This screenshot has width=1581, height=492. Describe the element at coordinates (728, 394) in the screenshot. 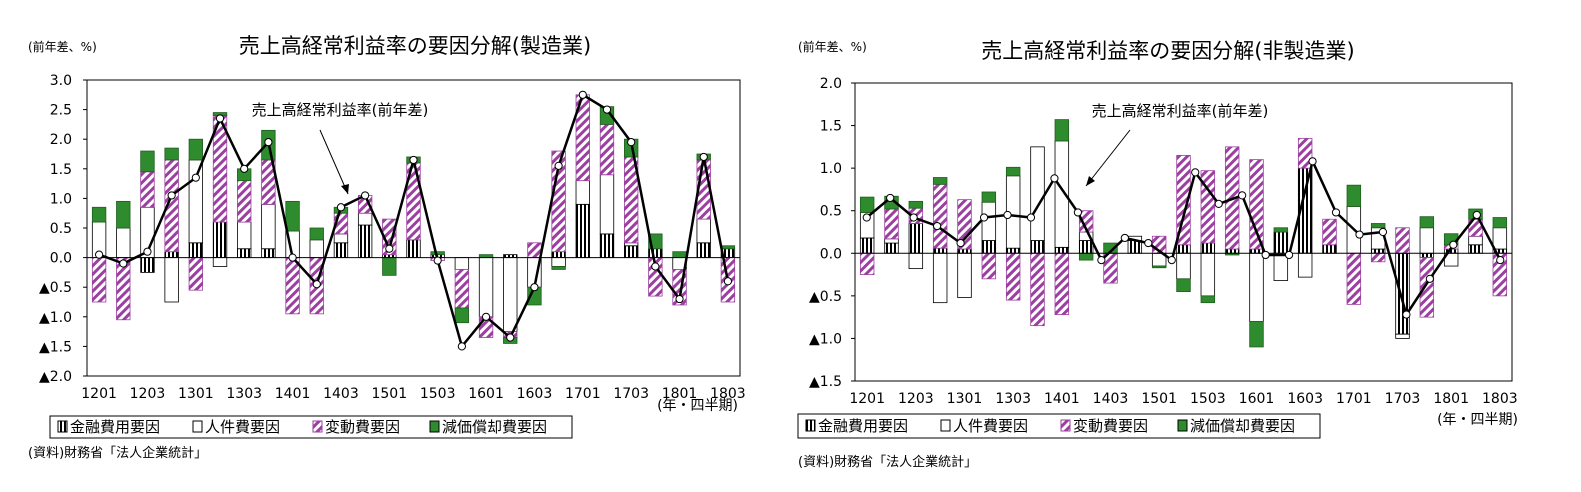

I see `x-tick-label: 1803` at that location.